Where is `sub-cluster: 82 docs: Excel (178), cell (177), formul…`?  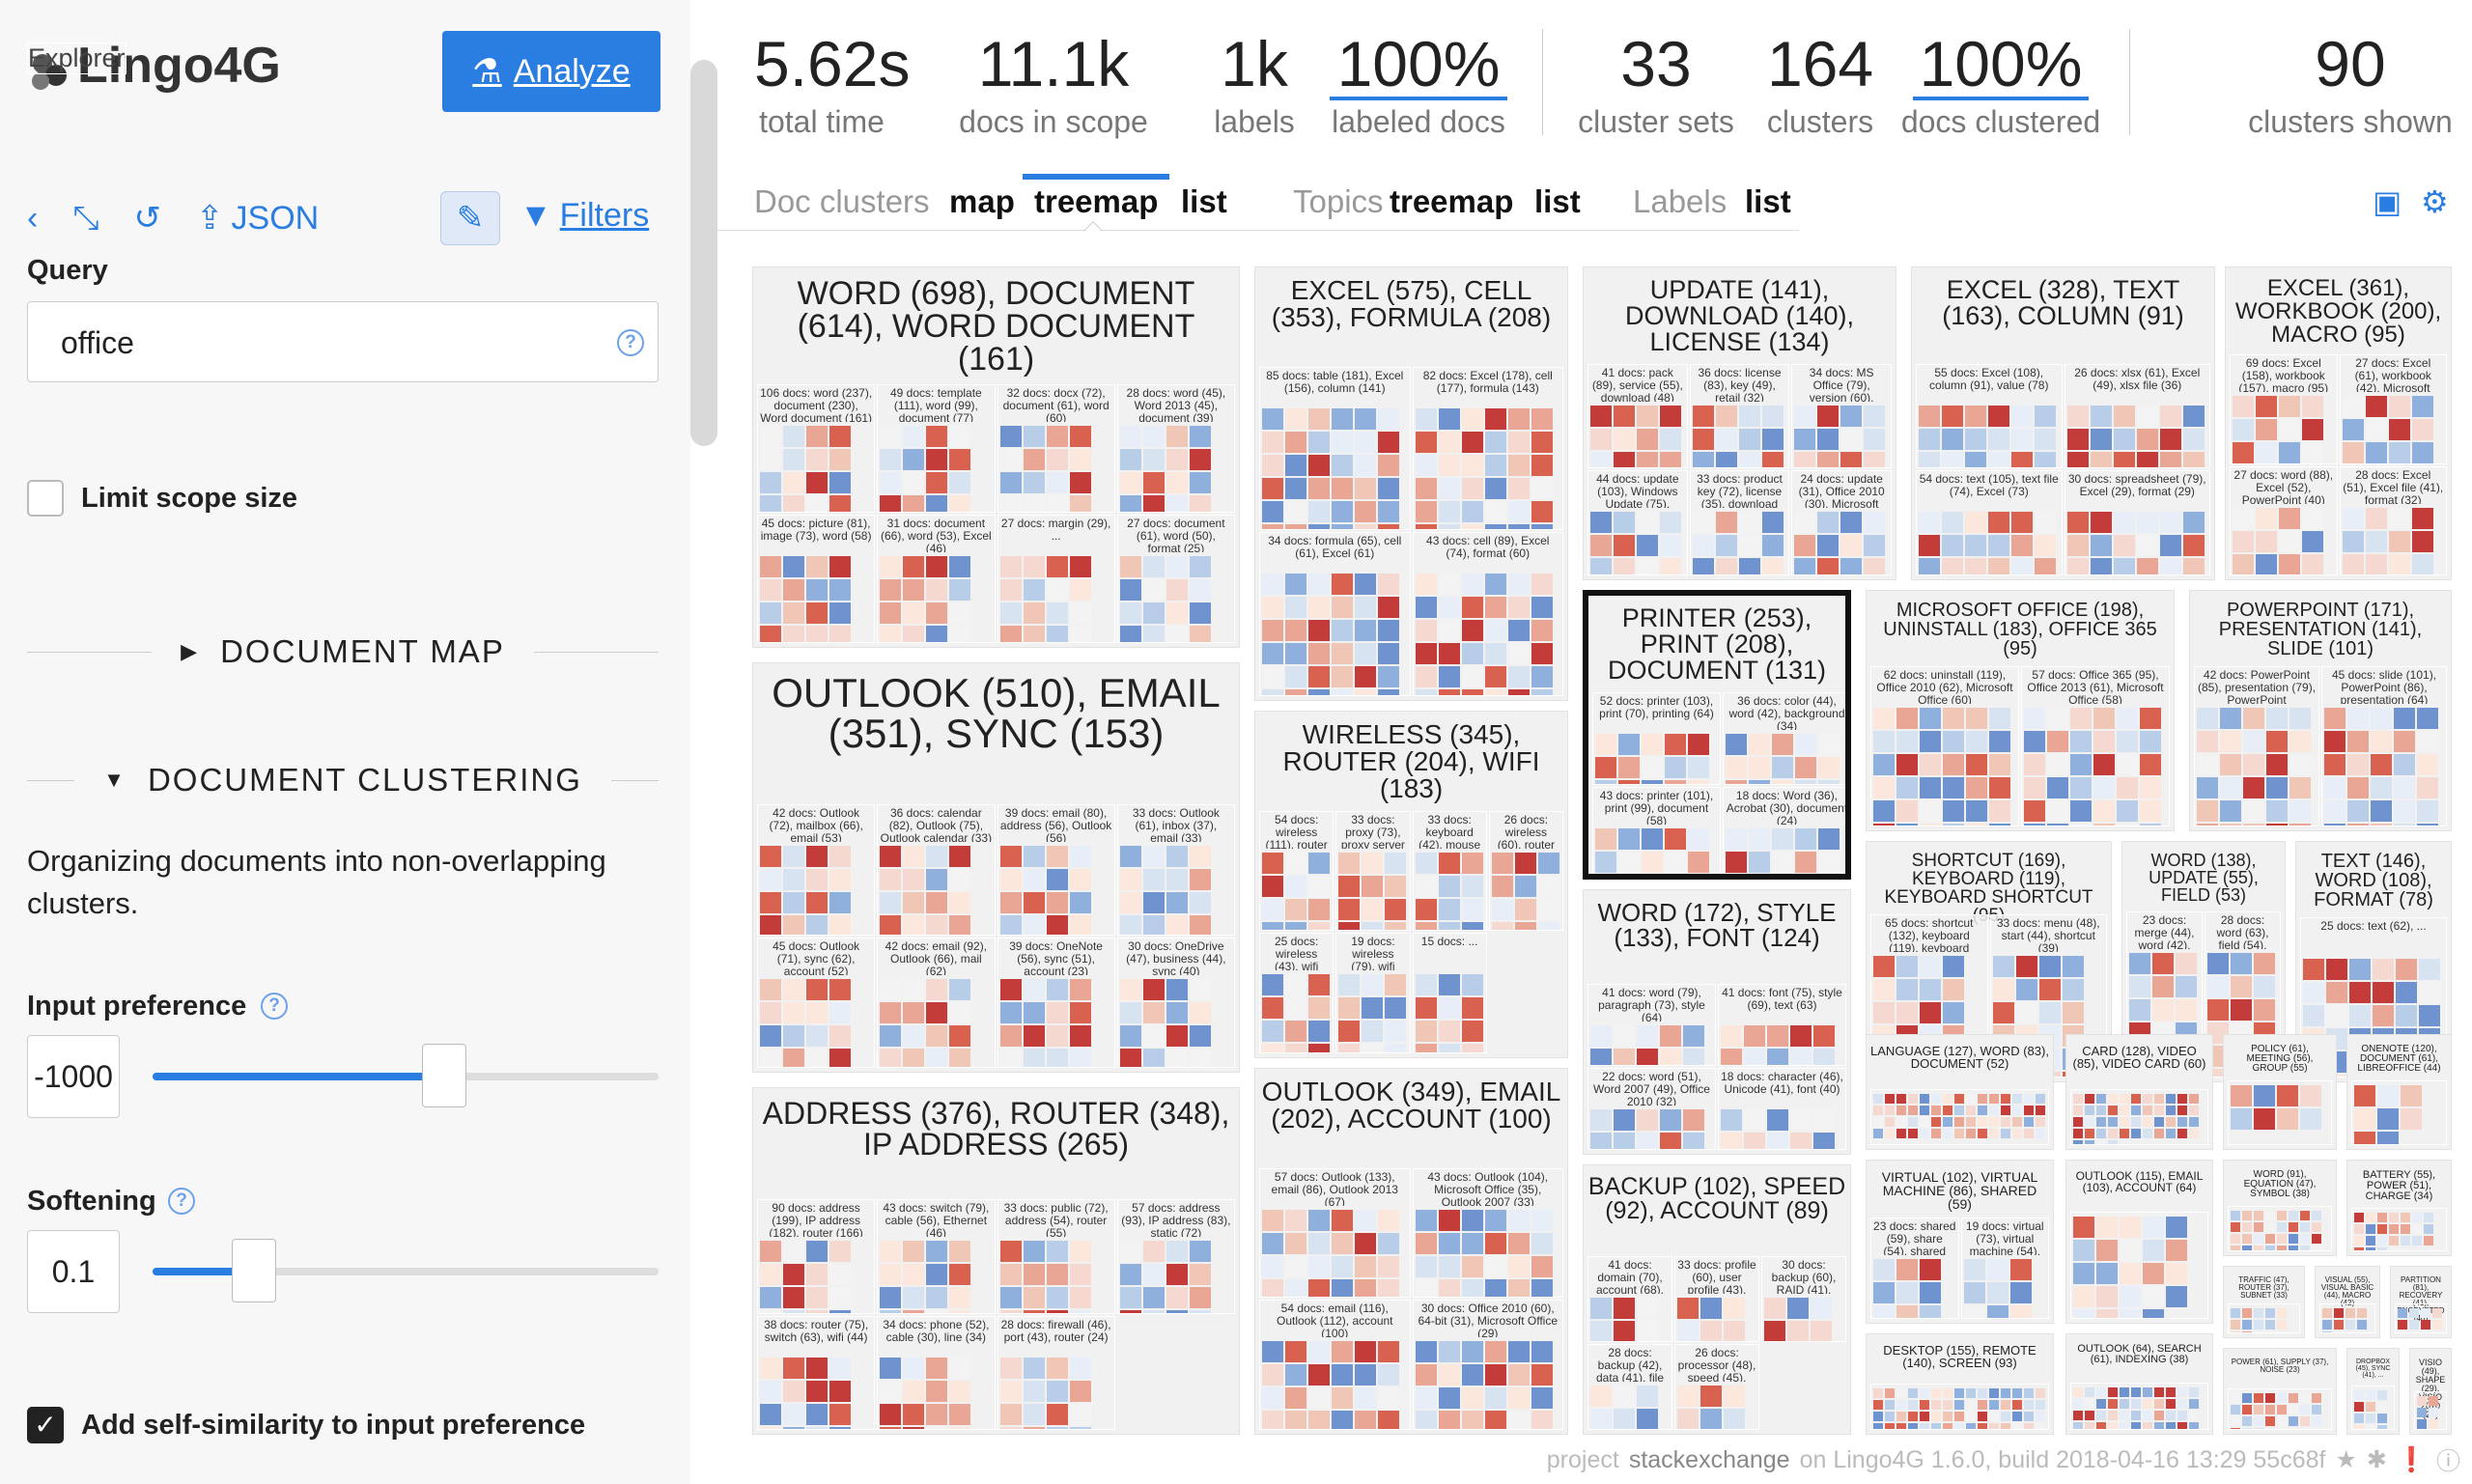 sub-cluster: 82 docs: Excel (178), cell (177), formul… is located at coordinates (1487, 449).